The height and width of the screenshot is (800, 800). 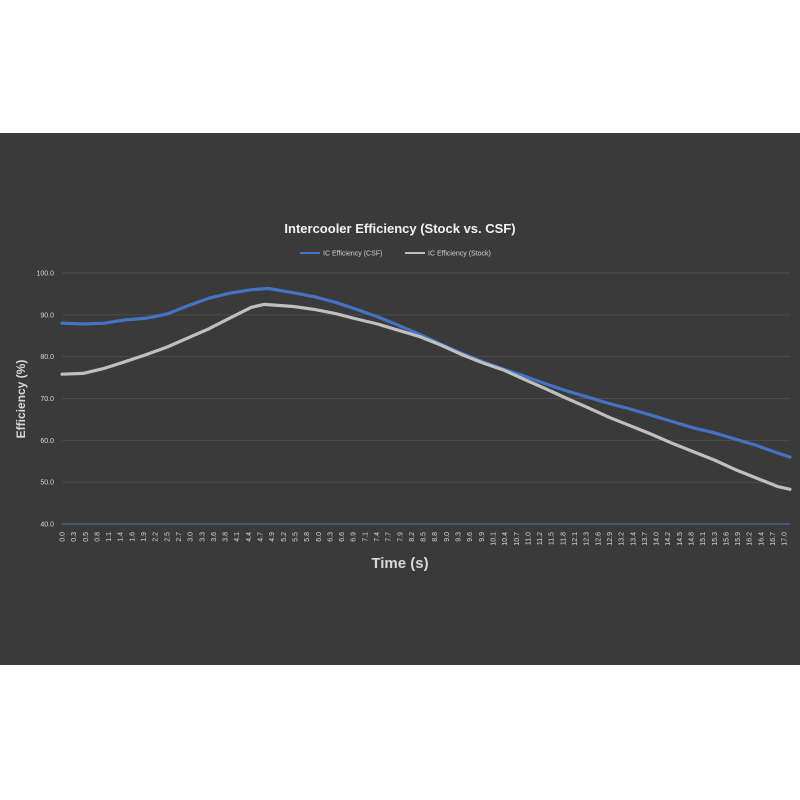 I want to click on y-tick-label: 80.0, so click(x=47, y=357).